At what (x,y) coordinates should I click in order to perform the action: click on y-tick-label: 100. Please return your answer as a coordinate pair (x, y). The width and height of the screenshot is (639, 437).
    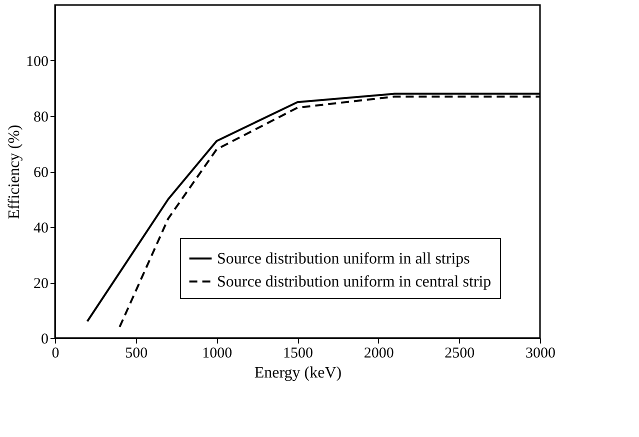
    Looking at the image, I should click on (37, 62).